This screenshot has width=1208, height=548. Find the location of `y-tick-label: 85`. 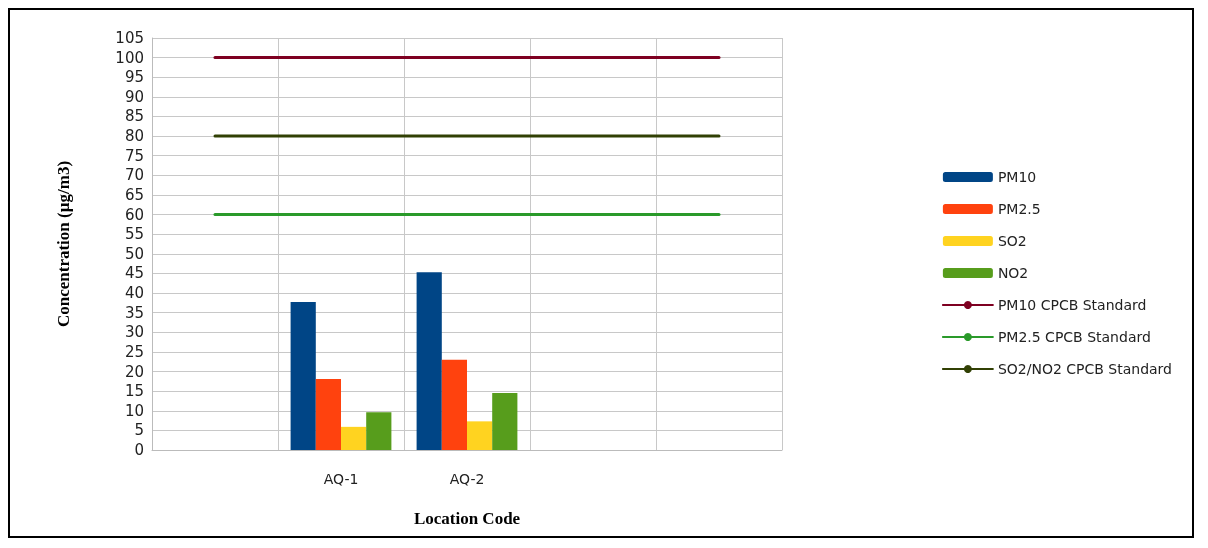

y-tick-label: 85 is located at coordinates (134, 116).